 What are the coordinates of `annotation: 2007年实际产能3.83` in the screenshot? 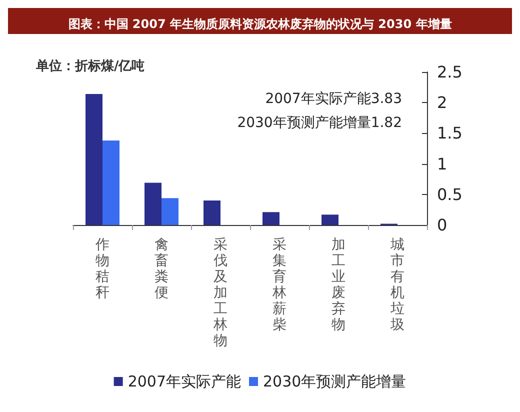 It's located at (333, 99).